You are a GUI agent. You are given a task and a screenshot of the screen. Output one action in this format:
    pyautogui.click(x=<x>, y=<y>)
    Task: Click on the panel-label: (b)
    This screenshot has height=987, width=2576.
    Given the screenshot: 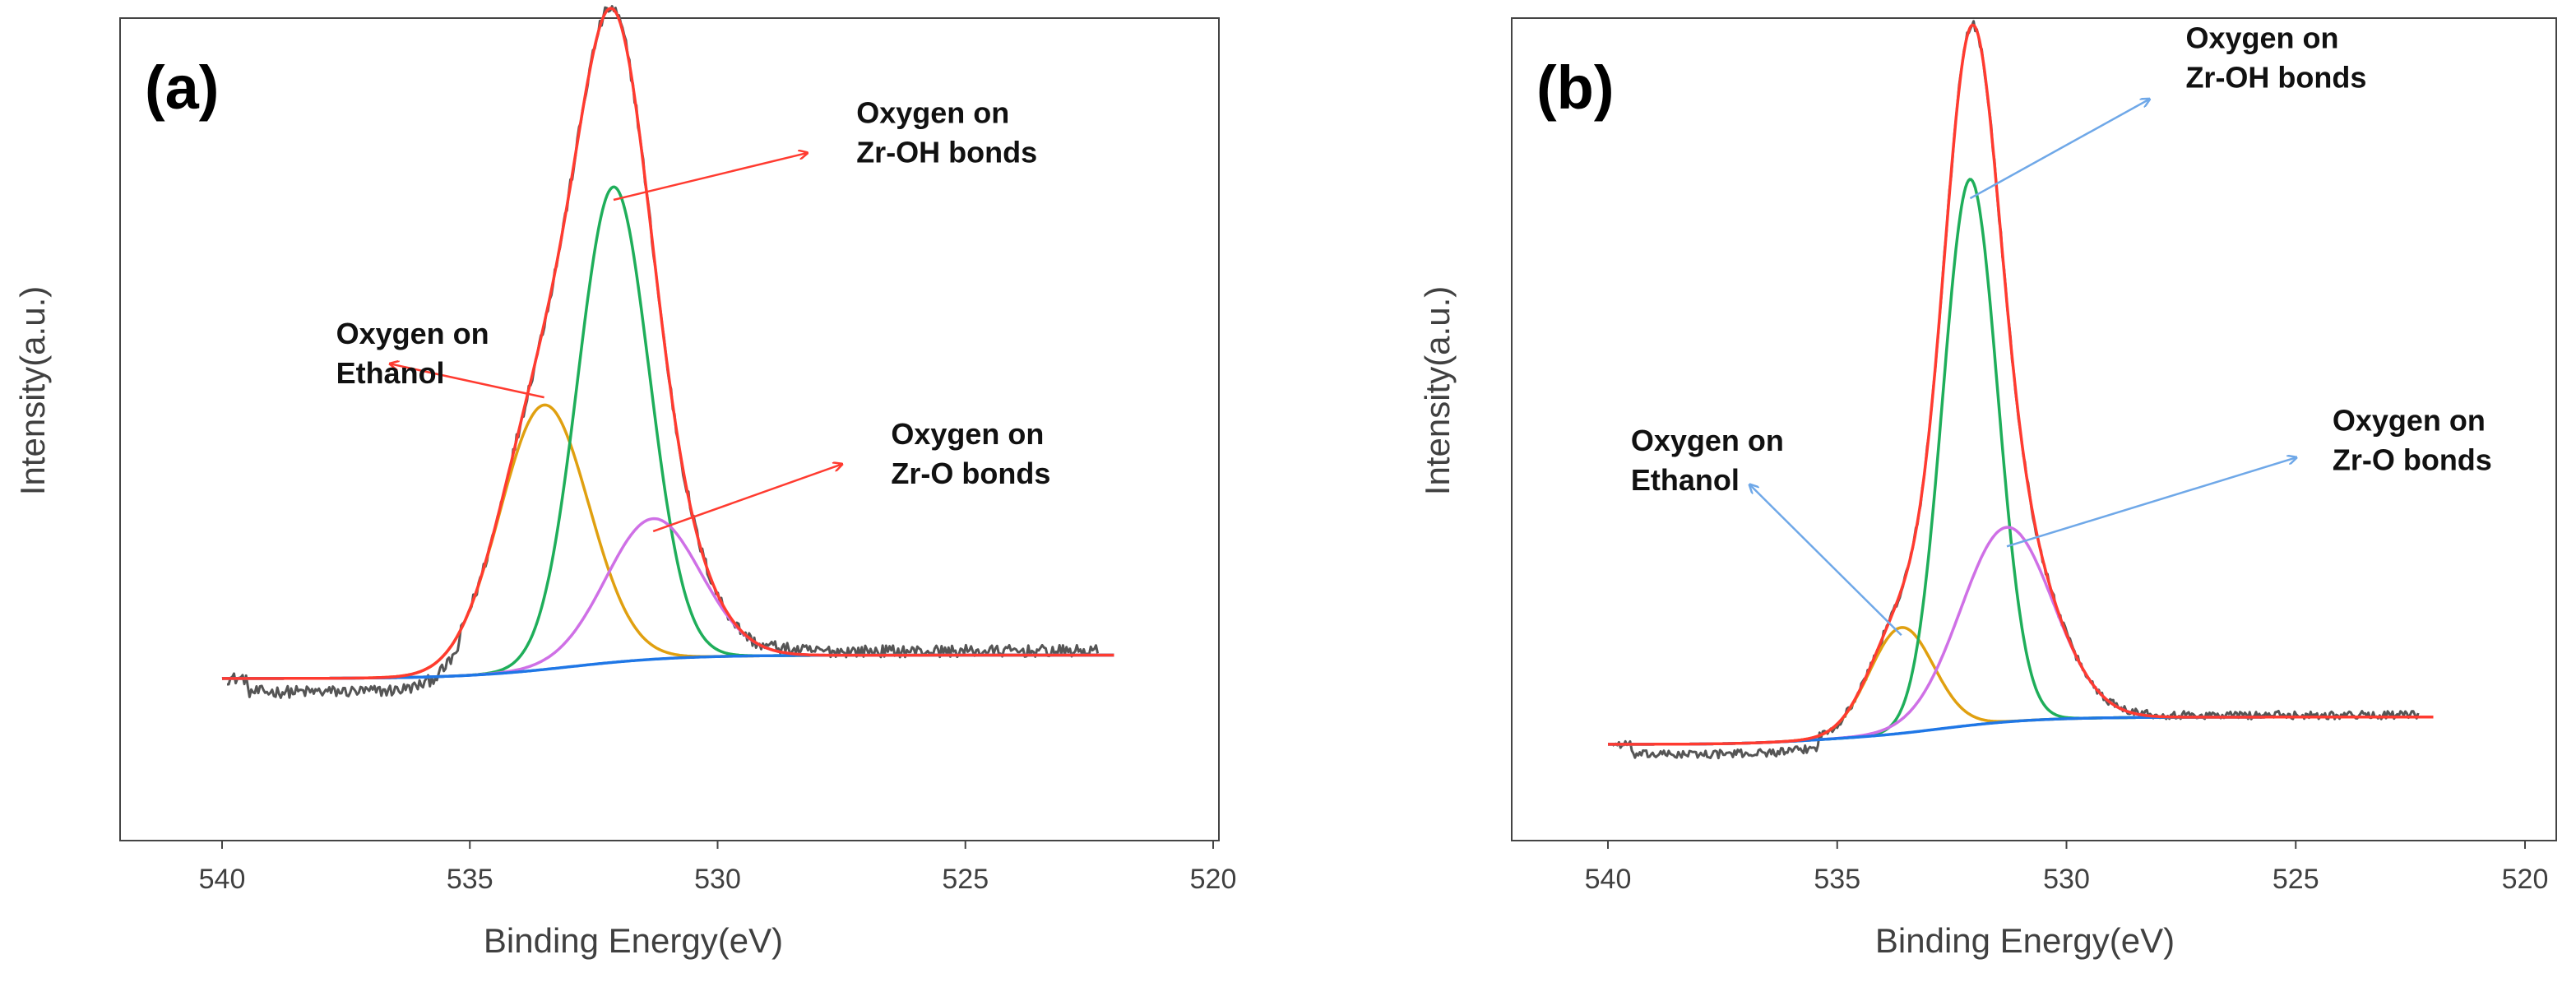 What is the action you would take?
    pyautogui.click(x=1576, y=87)
    